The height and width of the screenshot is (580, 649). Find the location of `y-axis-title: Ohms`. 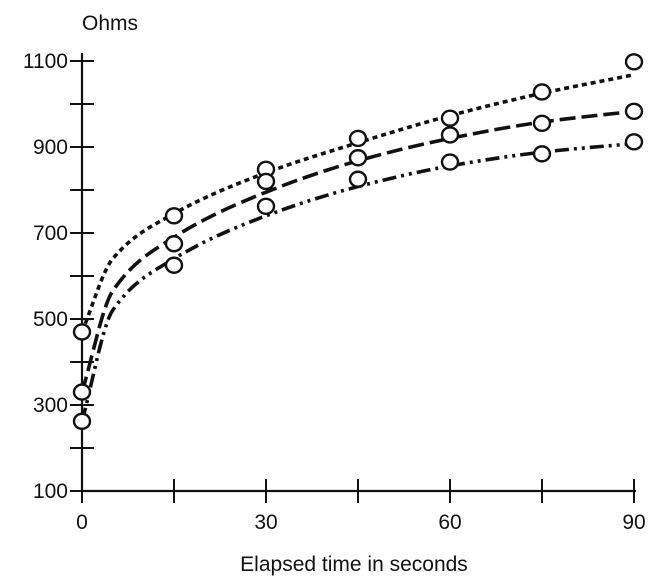

y-axis-title: Ohms is located at coordinates (110, 23).